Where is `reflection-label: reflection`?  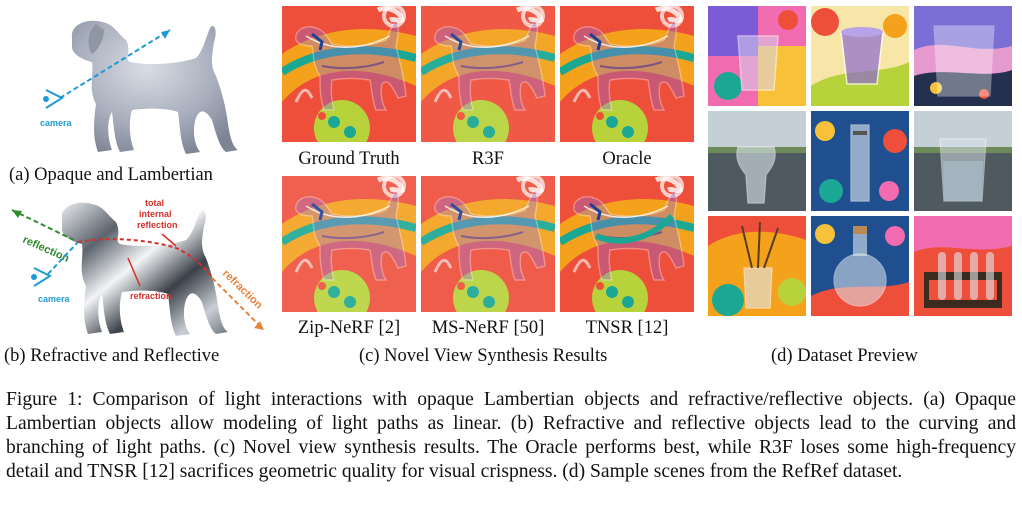
reflection-label: reflection is located at coordinates (46, 249).